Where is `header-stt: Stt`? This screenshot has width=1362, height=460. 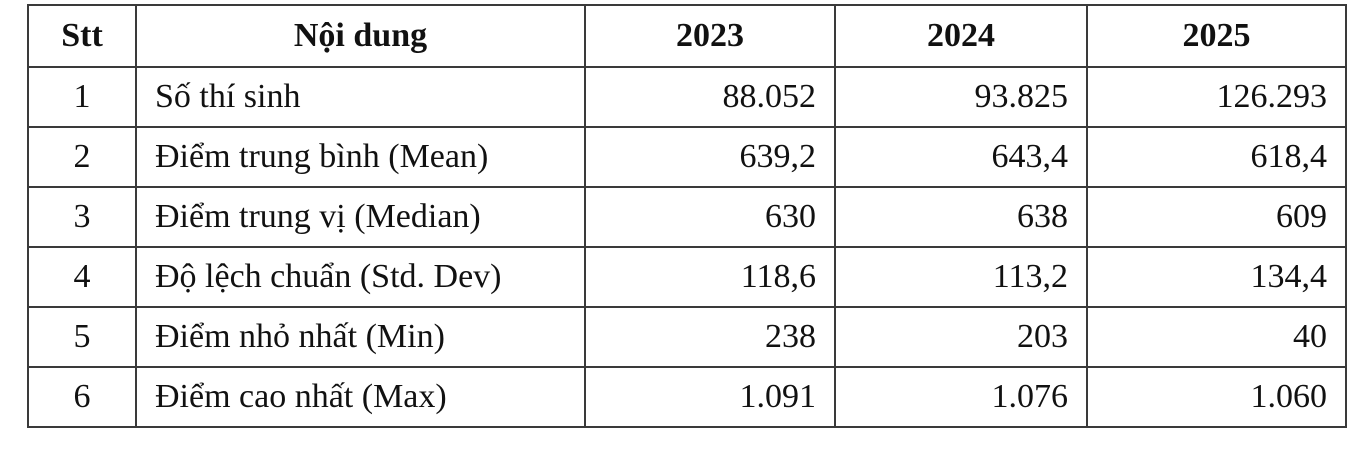
header-stt: Stt is located at coordinates (82, 36).